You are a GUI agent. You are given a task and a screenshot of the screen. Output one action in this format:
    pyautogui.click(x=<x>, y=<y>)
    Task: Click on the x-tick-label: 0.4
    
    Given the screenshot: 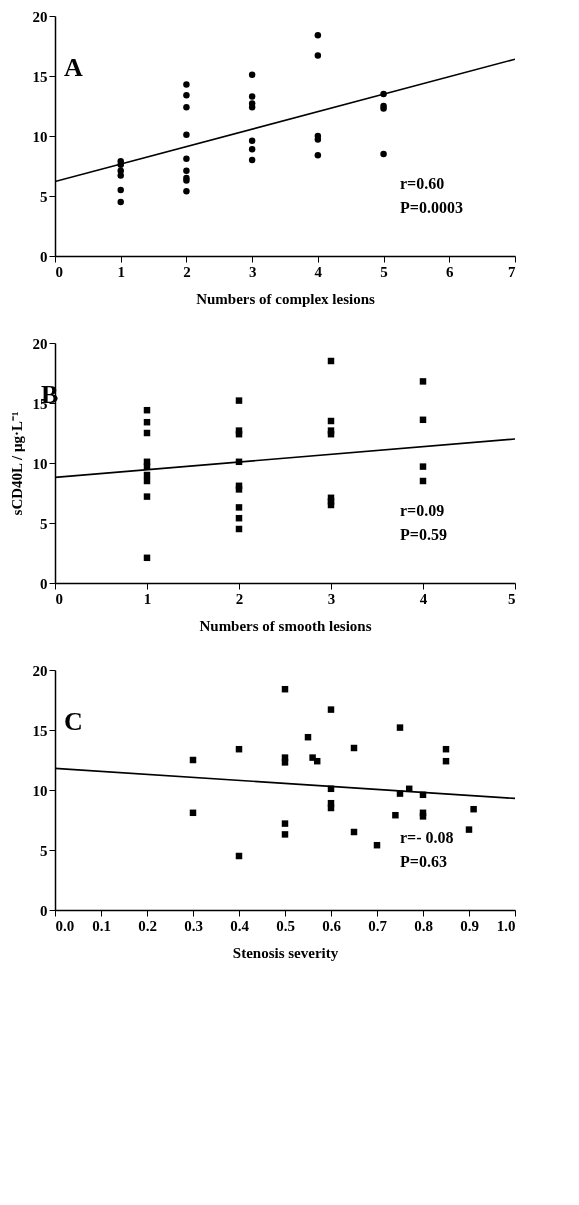 What is the action you would take?
    pyautogui.click(x=240, y=925)
    